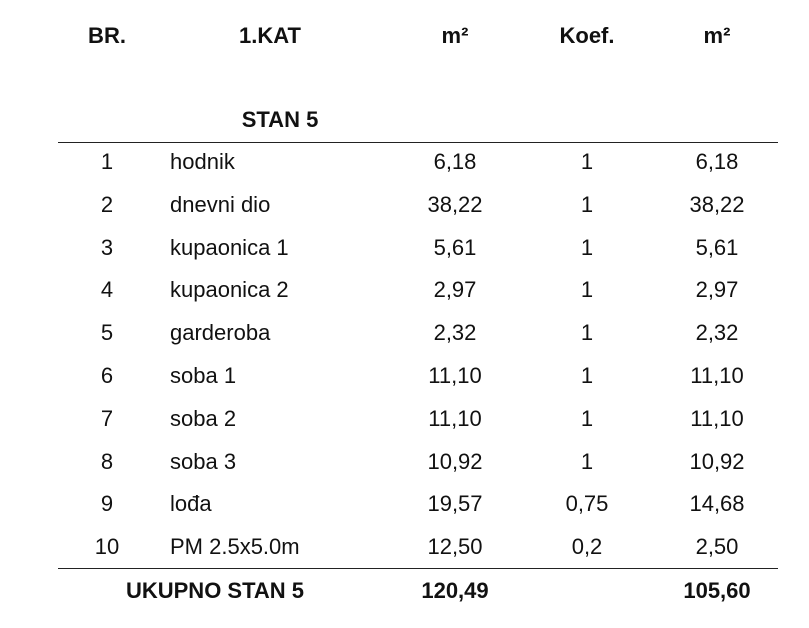  What do you see at coordinates (717, 547) in the screenshot?
I see `col-net-area-cell: 2,50` at bounding box center [717, 547].